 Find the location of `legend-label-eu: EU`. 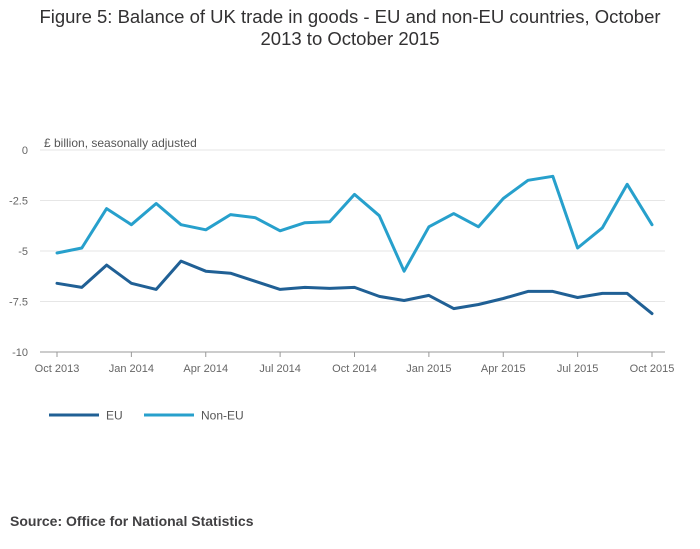

legend-label-eu: EU is located at coordinates (114, 416).